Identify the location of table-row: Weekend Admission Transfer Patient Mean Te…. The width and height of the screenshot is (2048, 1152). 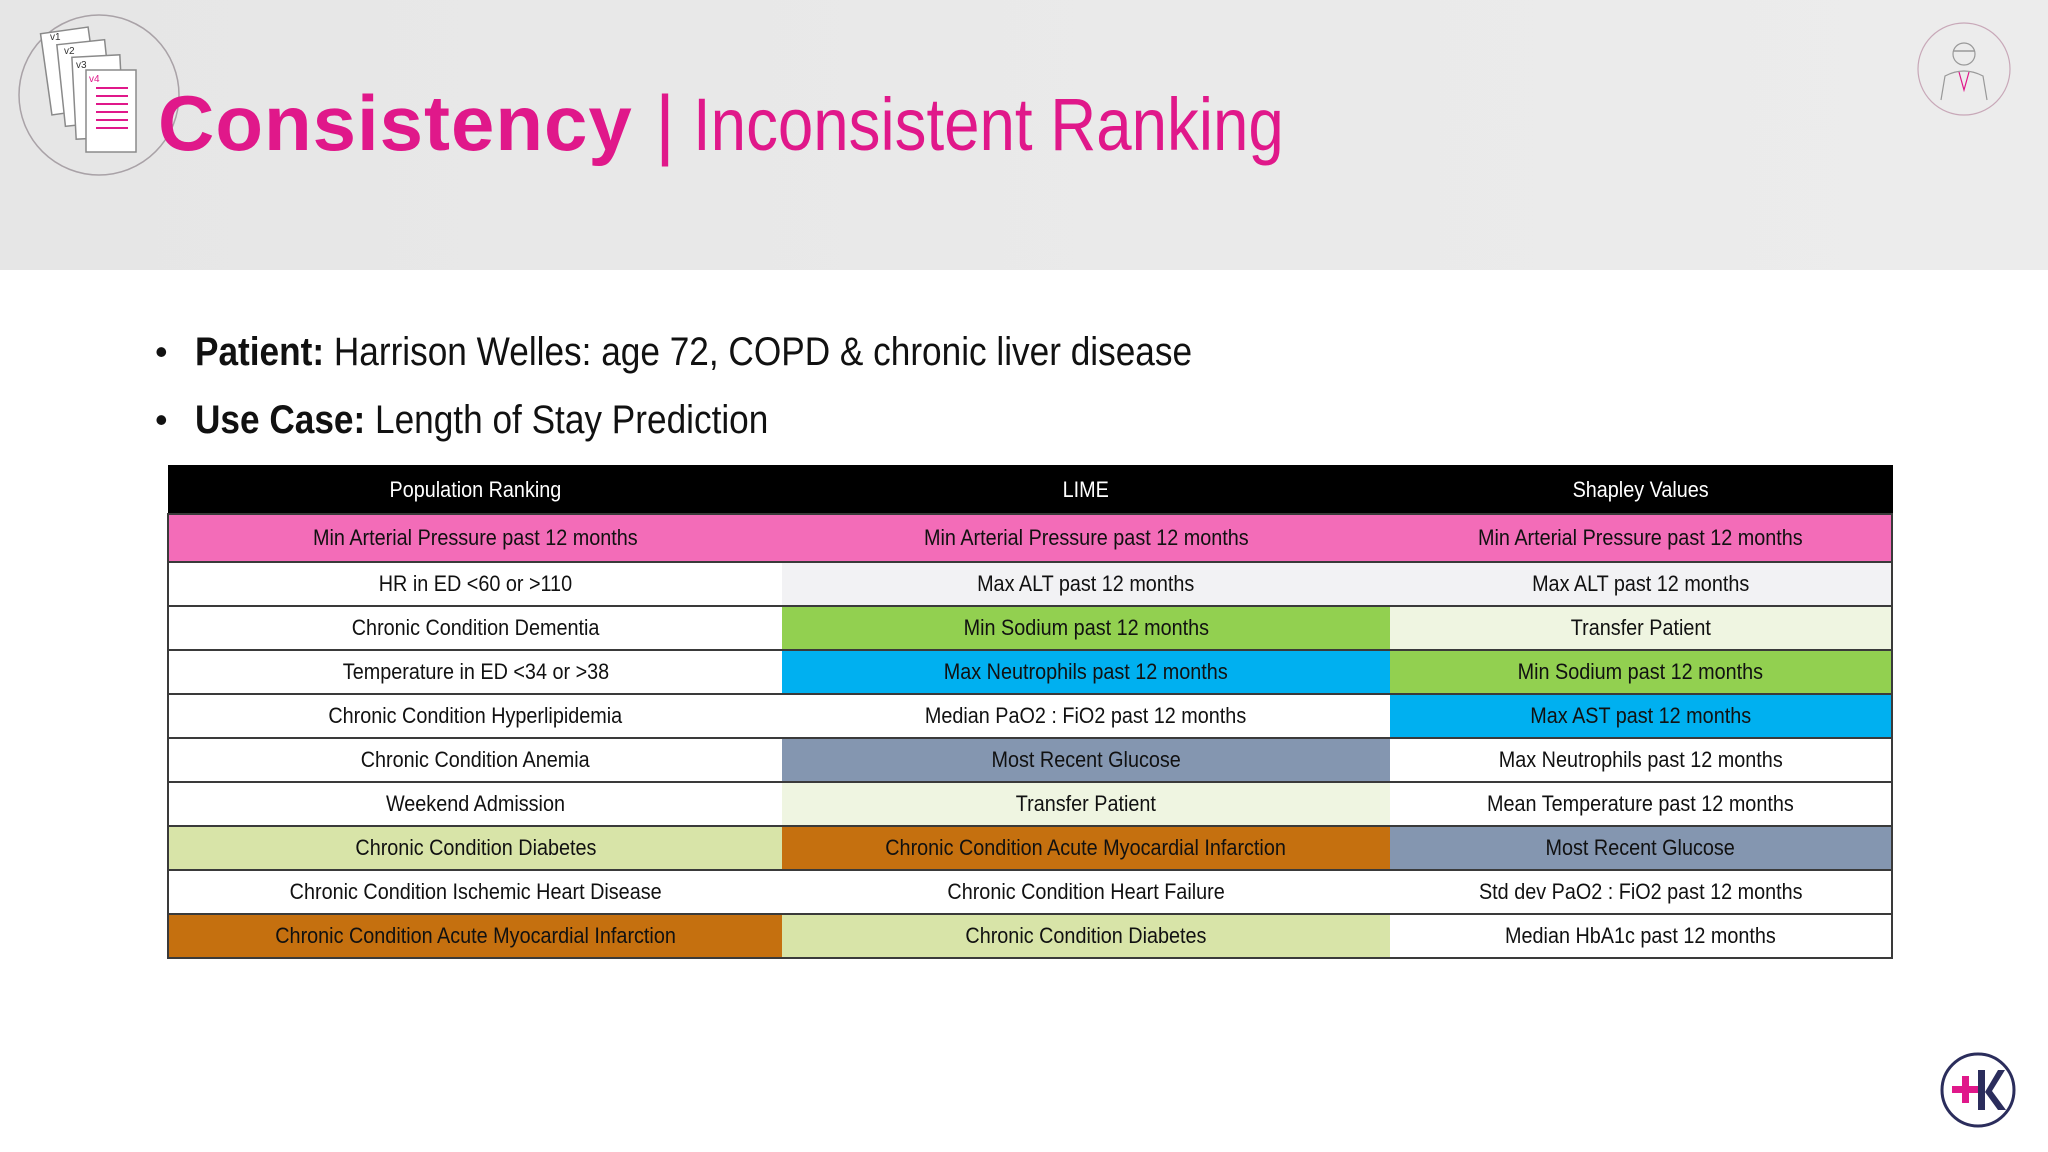
(1030, 804).